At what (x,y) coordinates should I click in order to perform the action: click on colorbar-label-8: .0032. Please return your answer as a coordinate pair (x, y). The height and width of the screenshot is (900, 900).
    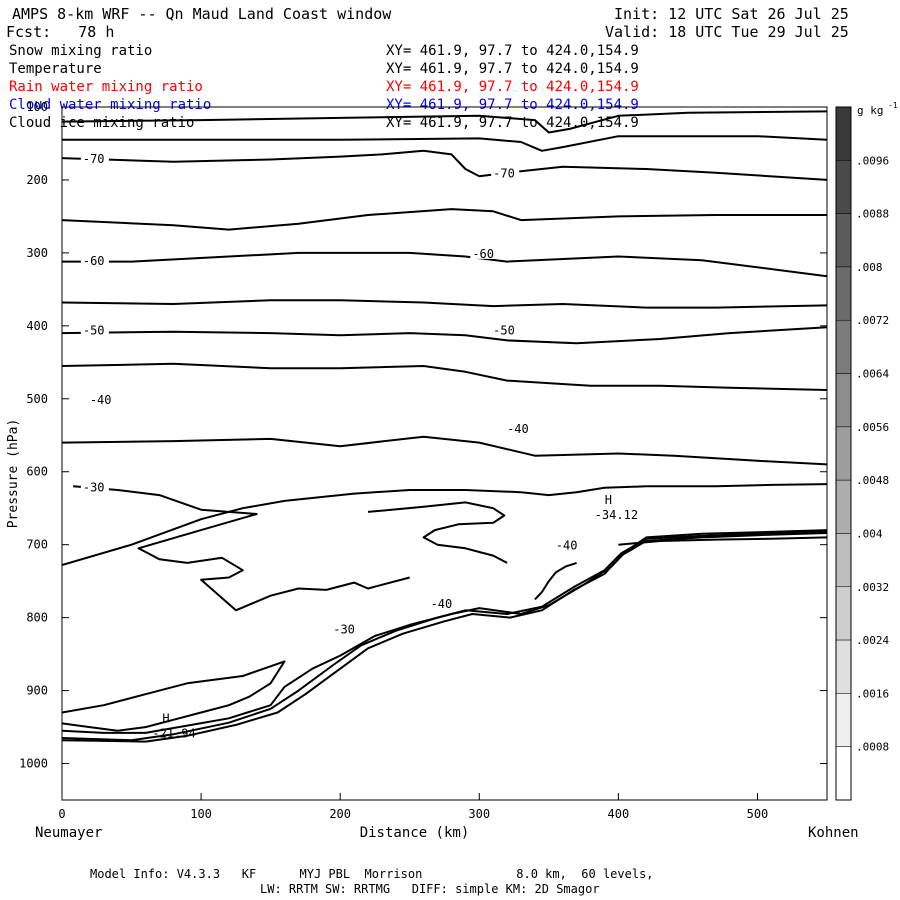
    Looking at the image, I should click on (872, 587).